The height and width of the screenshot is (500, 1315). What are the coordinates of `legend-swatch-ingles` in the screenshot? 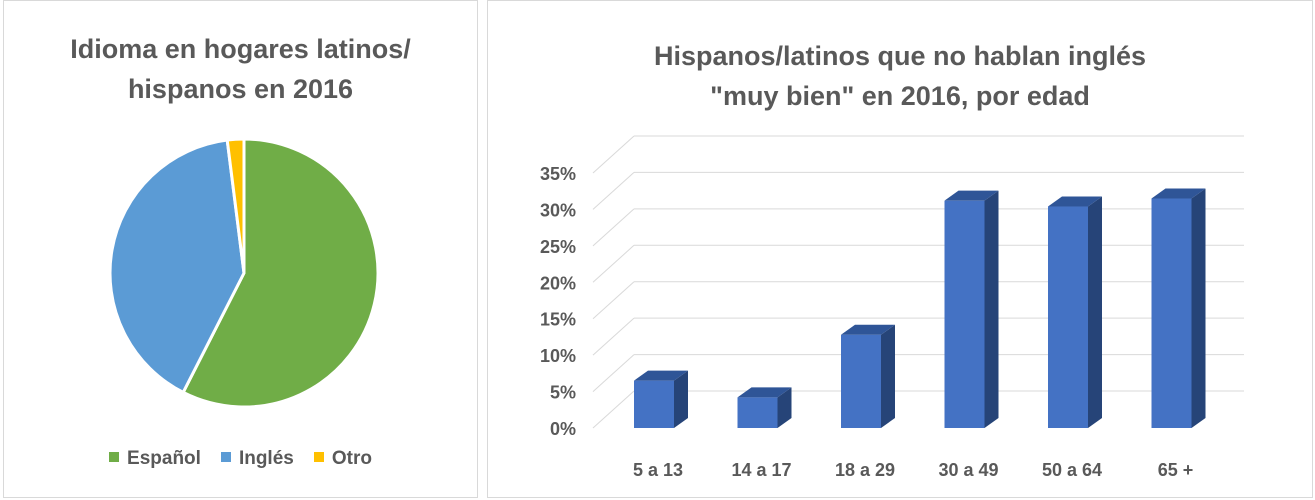 It's located at (225, 457).